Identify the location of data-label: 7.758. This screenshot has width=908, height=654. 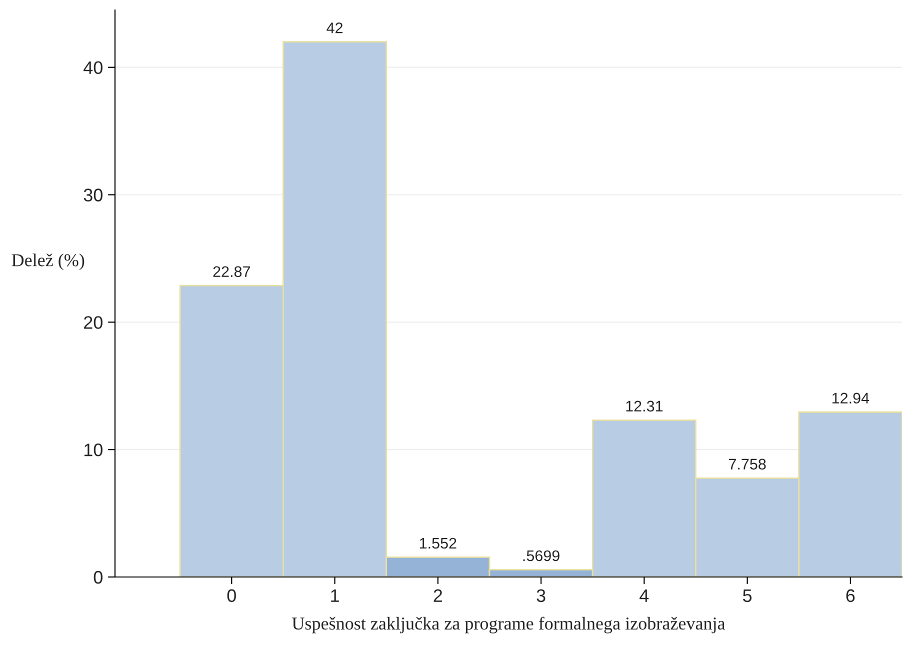
(747, 464).